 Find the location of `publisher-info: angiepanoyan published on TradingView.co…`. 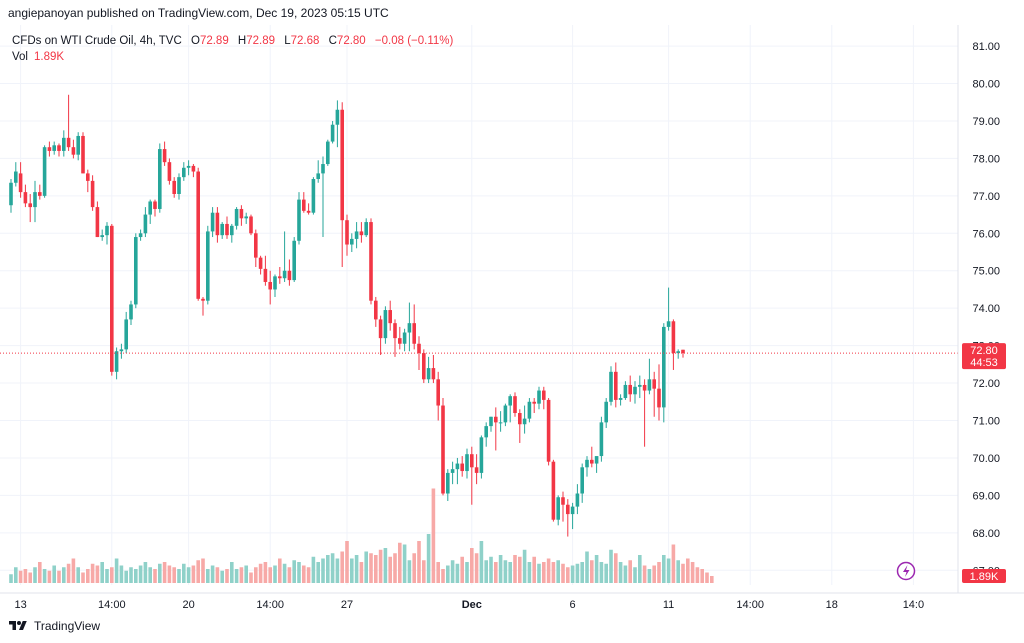

publisher-info: angiepanoyan published on TradingView.co… is located at coordinates (198, 13).